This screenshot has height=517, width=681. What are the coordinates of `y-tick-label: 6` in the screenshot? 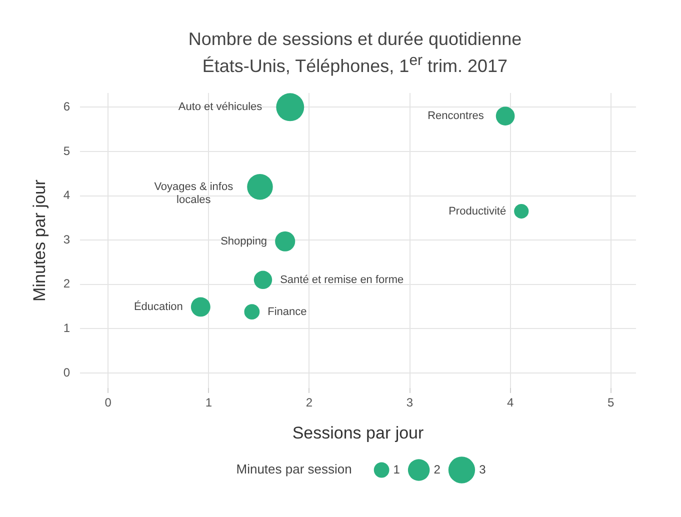 It's located at (66, 106).